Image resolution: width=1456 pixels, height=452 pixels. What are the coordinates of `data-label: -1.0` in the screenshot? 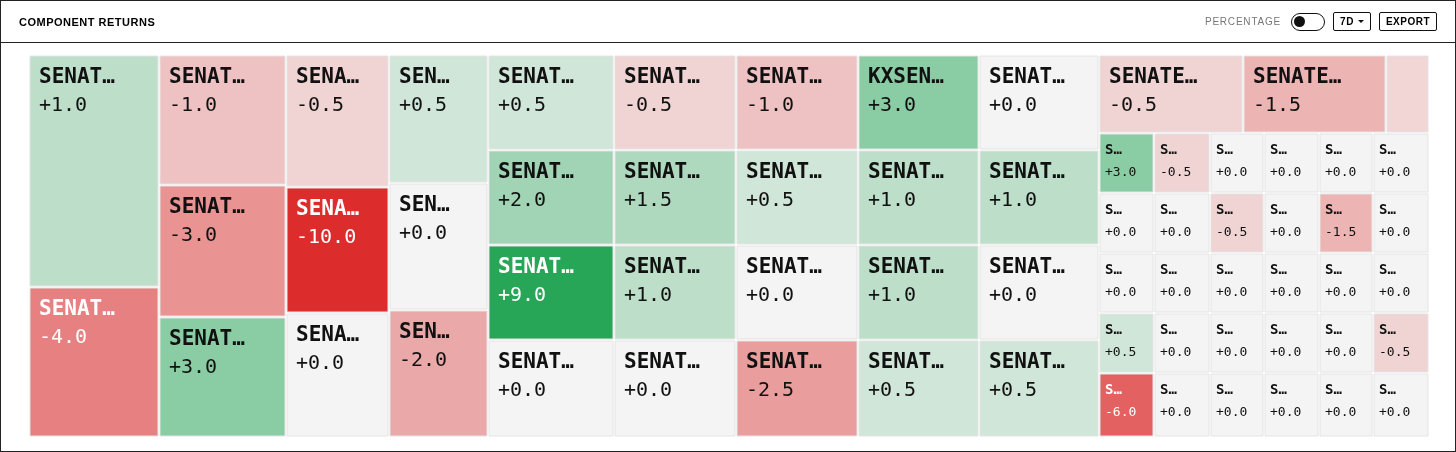 It's located at (193, 104).